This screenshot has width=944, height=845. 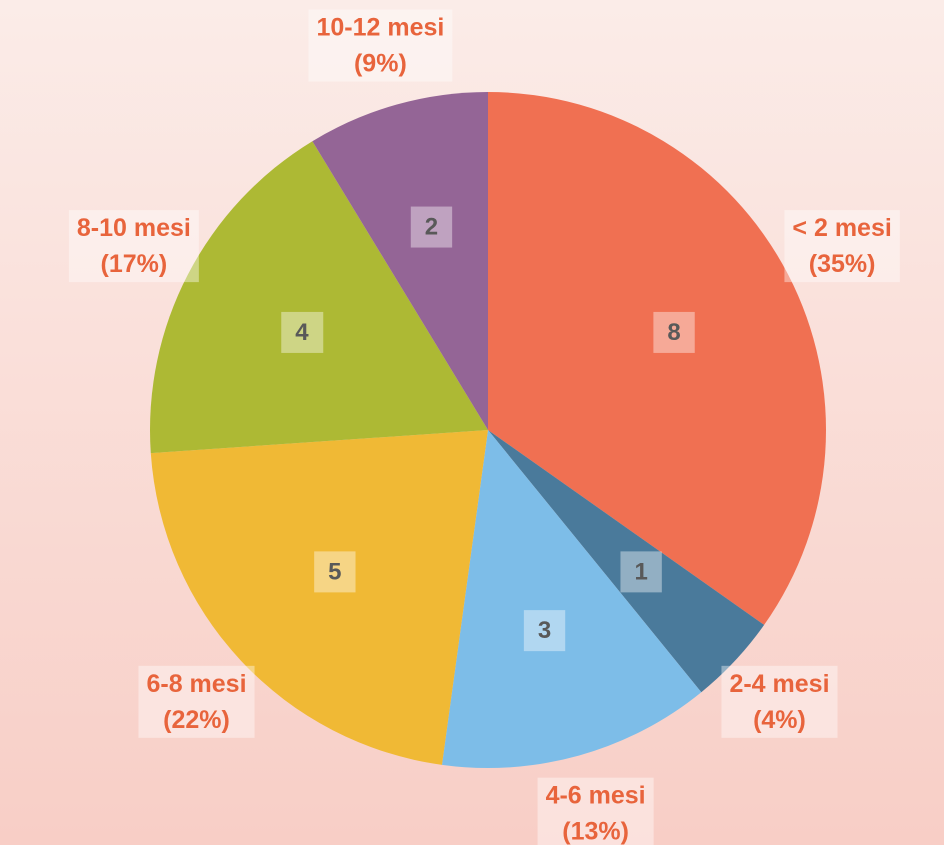 I want to click on category-name: 8-10 mesi, so click(x=134, y=228).